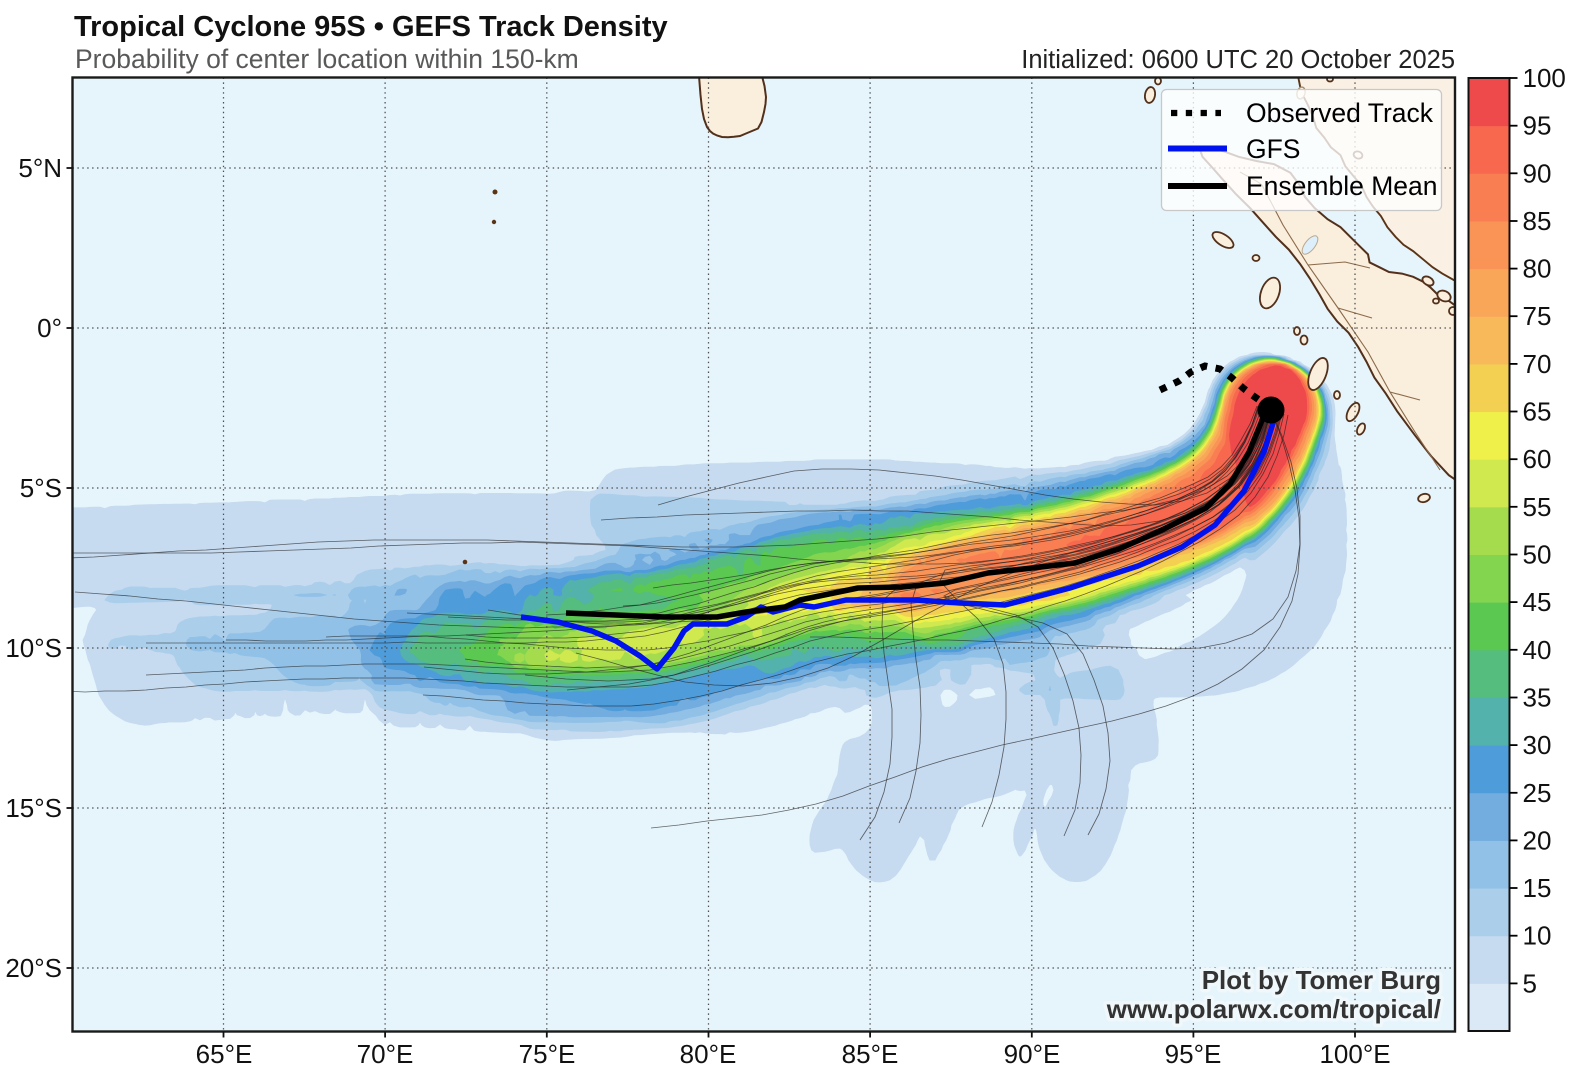 The width and height of the screenshot is (1575, 1076). What do you see at coordinates (1354, 1054) in the screenshot?
I see `svg-text: 100°E` at bounding box center [1354, 1054].